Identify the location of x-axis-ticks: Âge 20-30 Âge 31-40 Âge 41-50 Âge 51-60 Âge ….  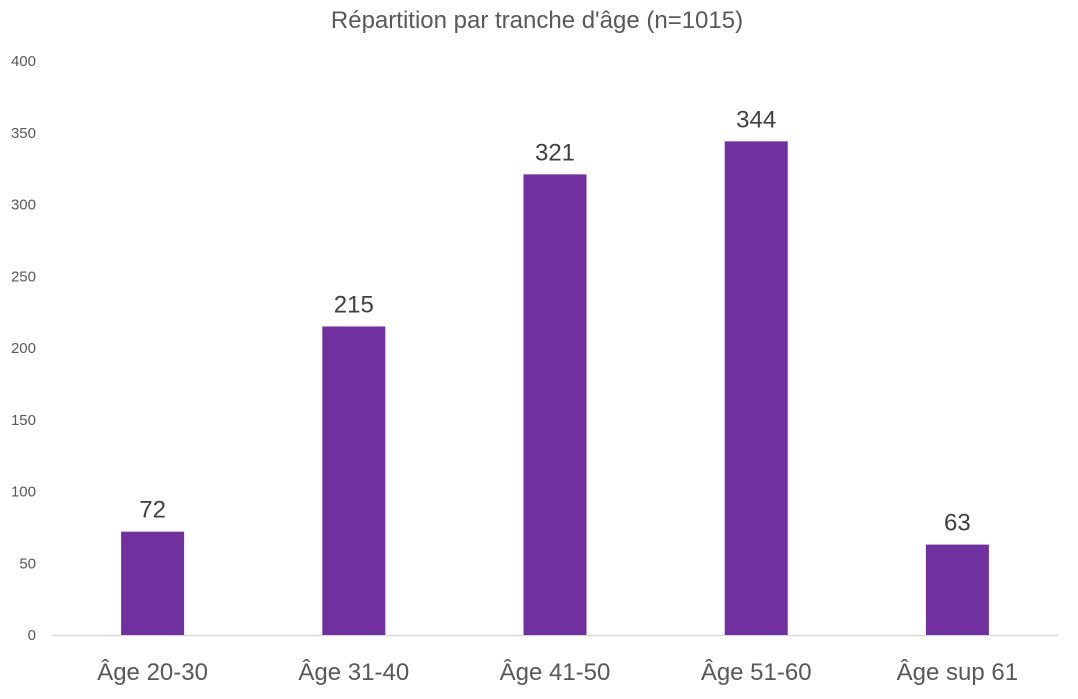
(557, 672).